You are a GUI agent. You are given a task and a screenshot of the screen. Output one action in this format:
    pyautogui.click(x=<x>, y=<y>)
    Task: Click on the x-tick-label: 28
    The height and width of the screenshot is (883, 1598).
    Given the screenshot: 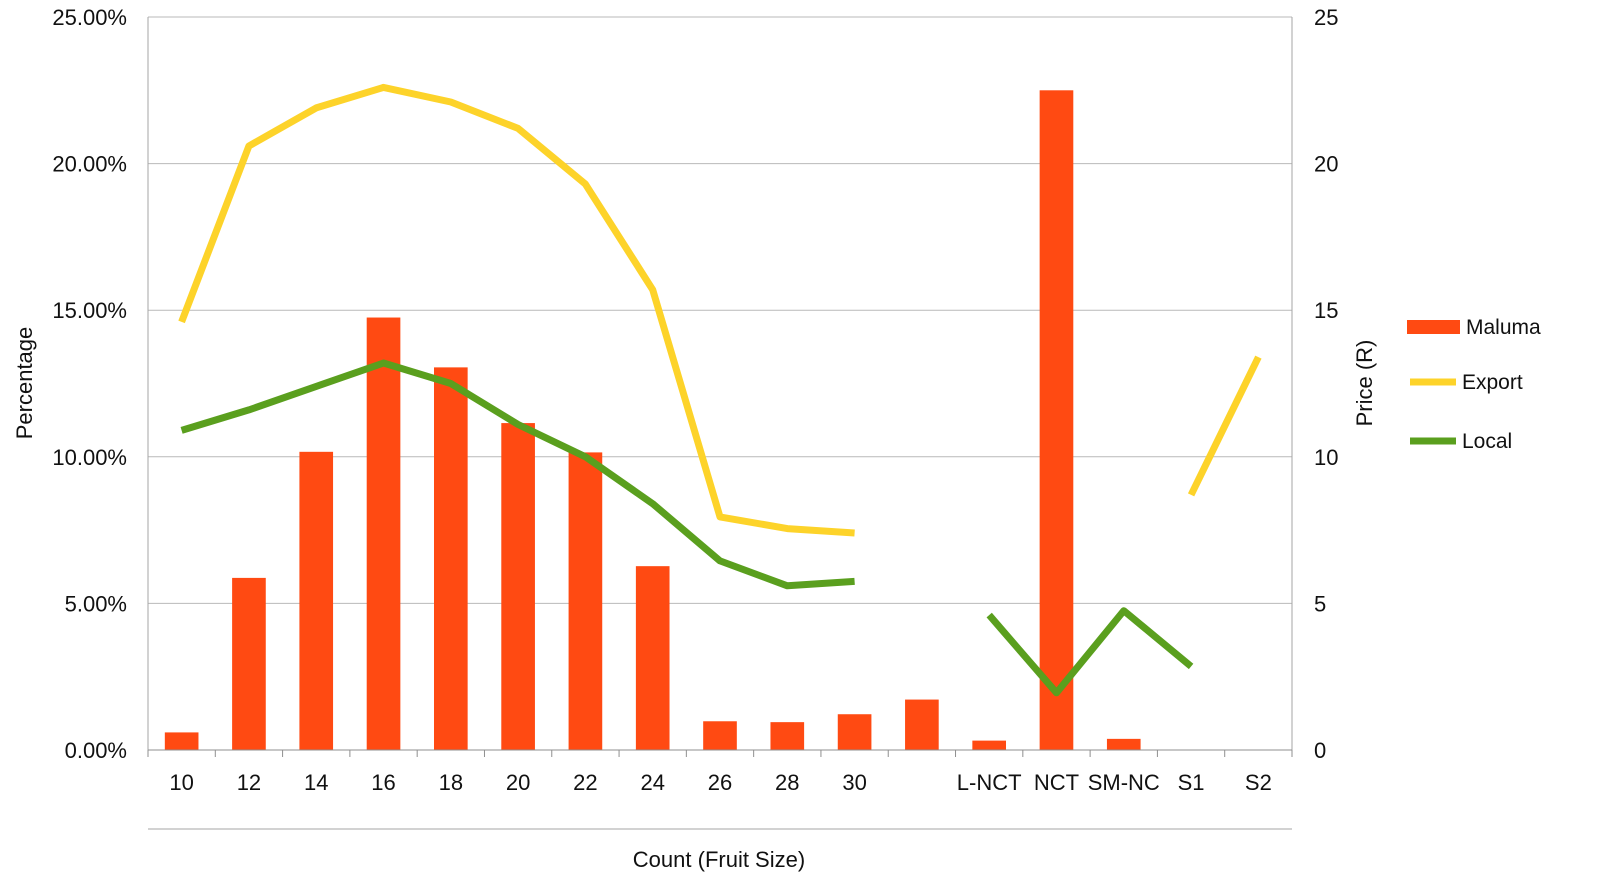 What is the action you would take?
    pyautogui.click(x=787, y=782)
    